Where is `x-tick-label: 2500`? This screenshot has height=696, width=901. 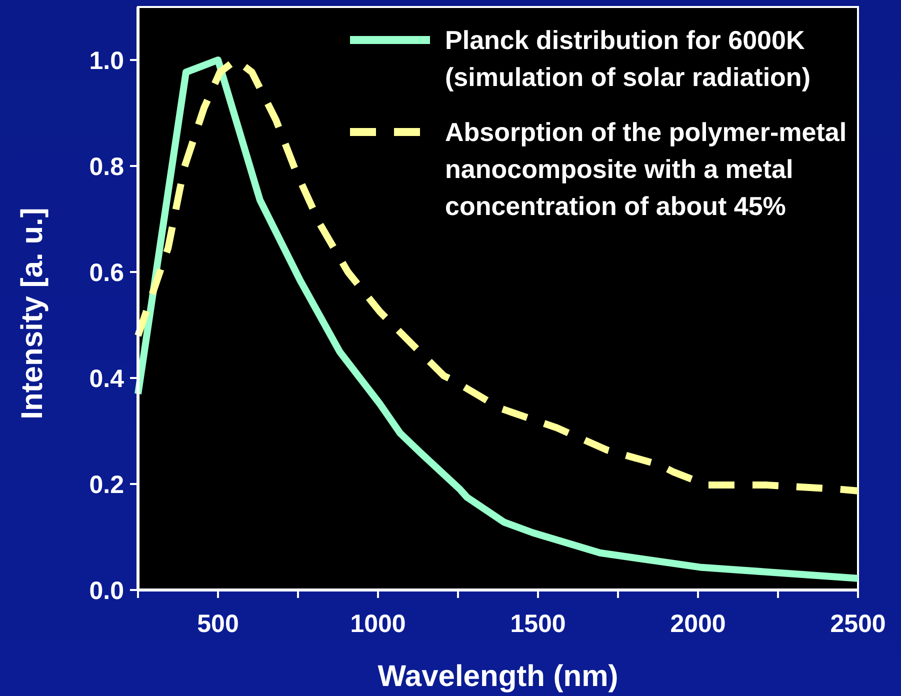 x-tick-label: 2500 is located at coordinates (858, 624).